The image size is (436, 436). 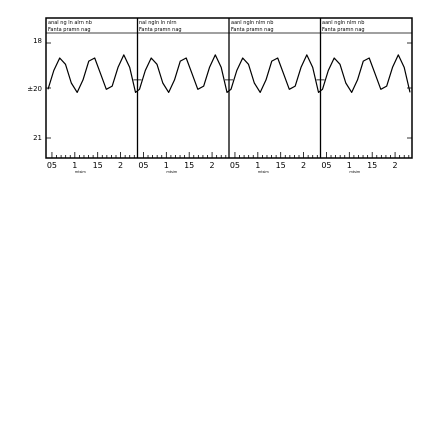 I want to click on panel-3-header-line2: Fanta pramn nag, so click(x=252, y=30).